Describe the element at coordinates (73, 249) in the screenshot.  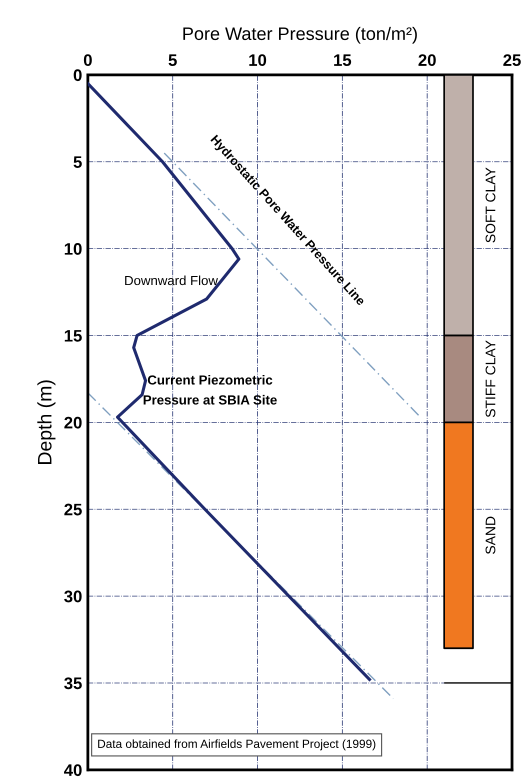
I see `y-tick-label: 10` at that location.